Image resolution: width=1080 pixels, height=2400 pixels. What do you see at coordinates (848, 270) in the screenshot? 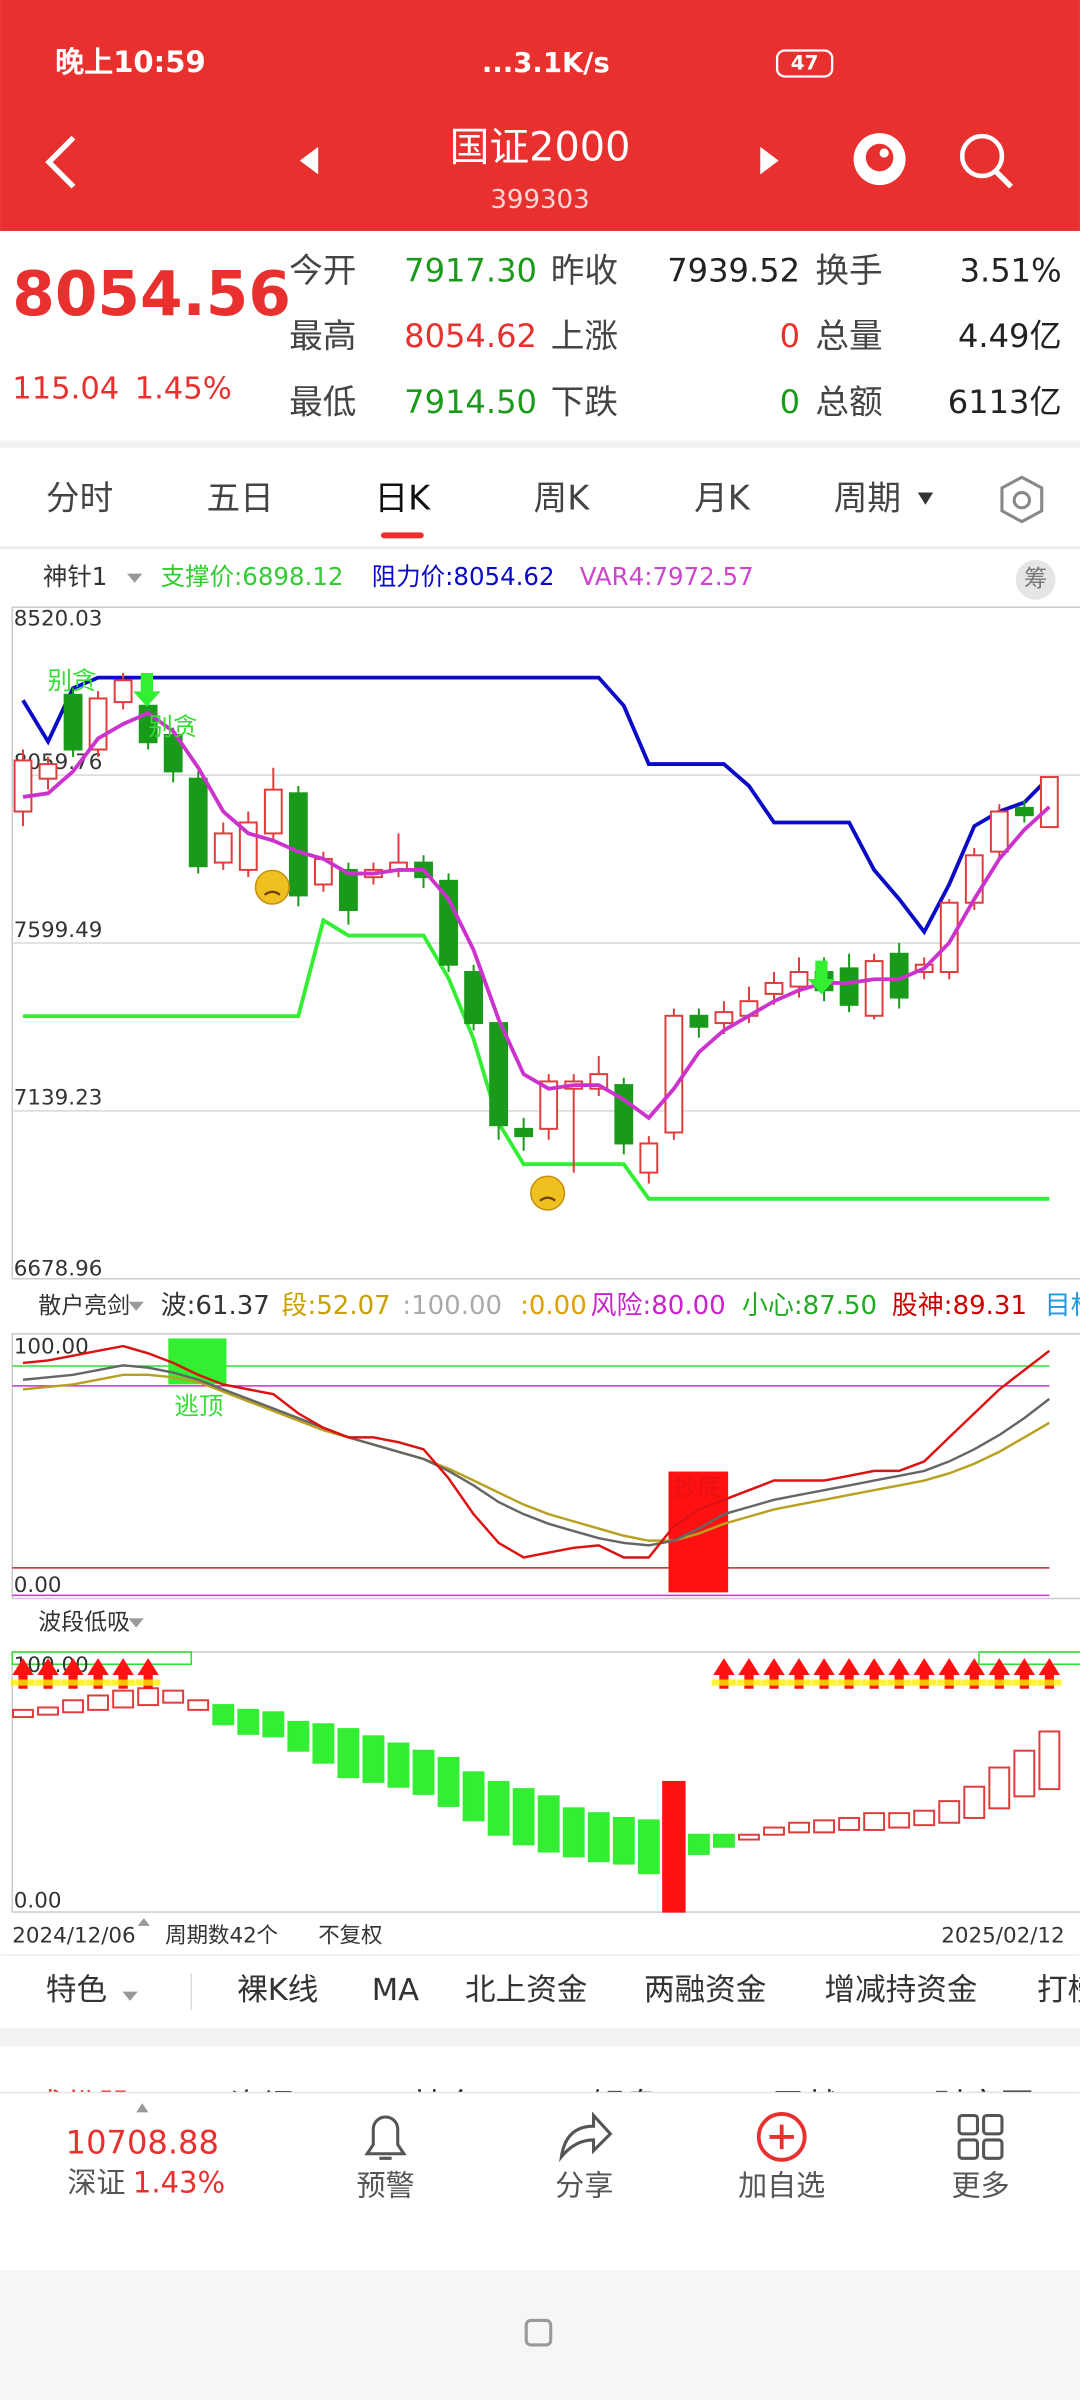
I see `field-label: 换手` at bounding box center [848, 270].